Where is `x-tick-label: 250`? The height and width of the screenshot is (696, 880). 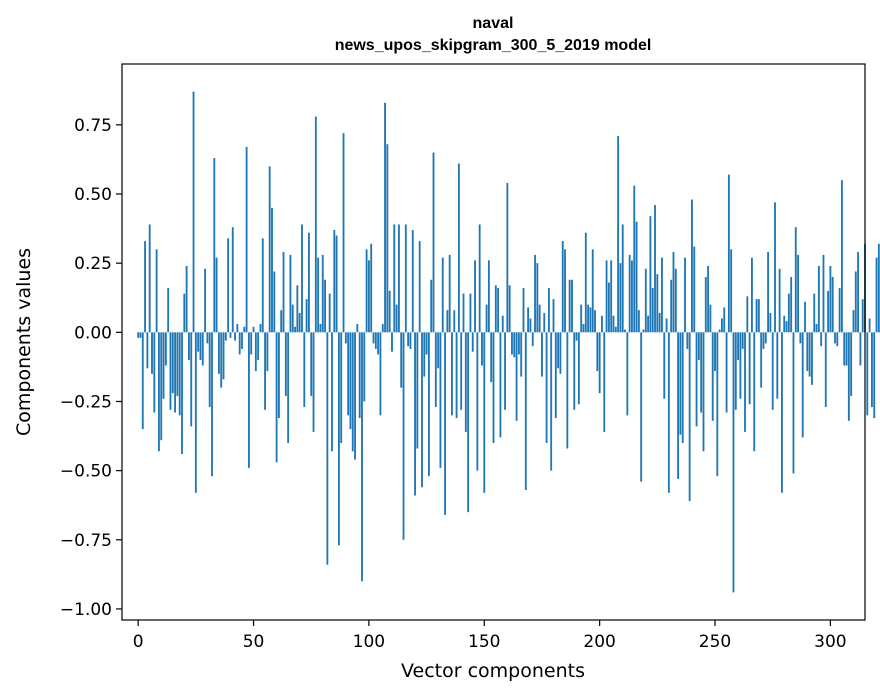
x-tick-label: 250 is located at coordinates (715, 642).